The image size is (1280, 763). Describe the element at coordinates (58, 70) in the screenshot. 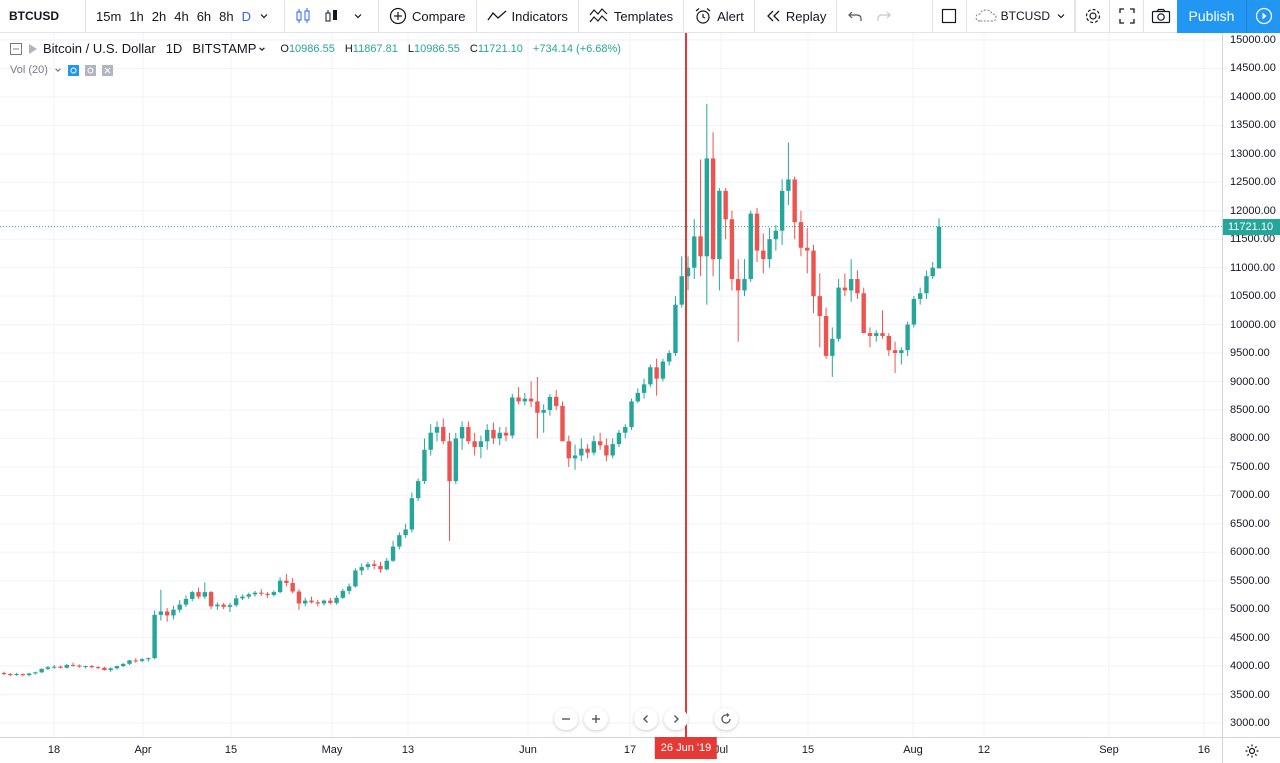

I see `vol-chevron-down-icon` at that location.